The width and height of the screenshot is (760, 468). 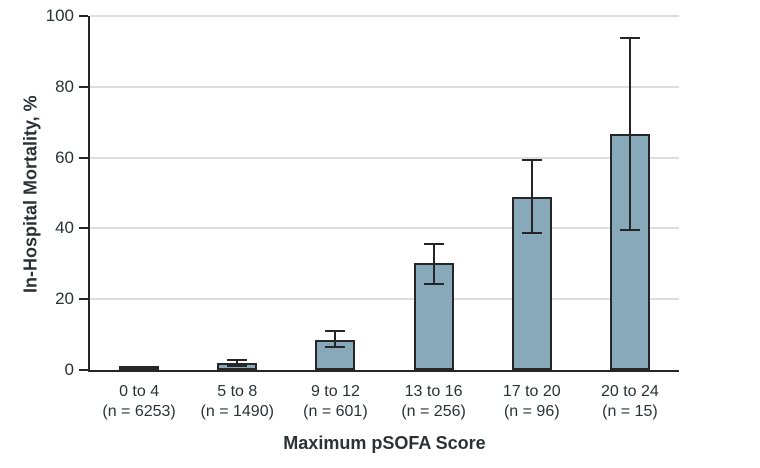 I want to click on x-category-n: (n = 256), so click(x=433, y=411).